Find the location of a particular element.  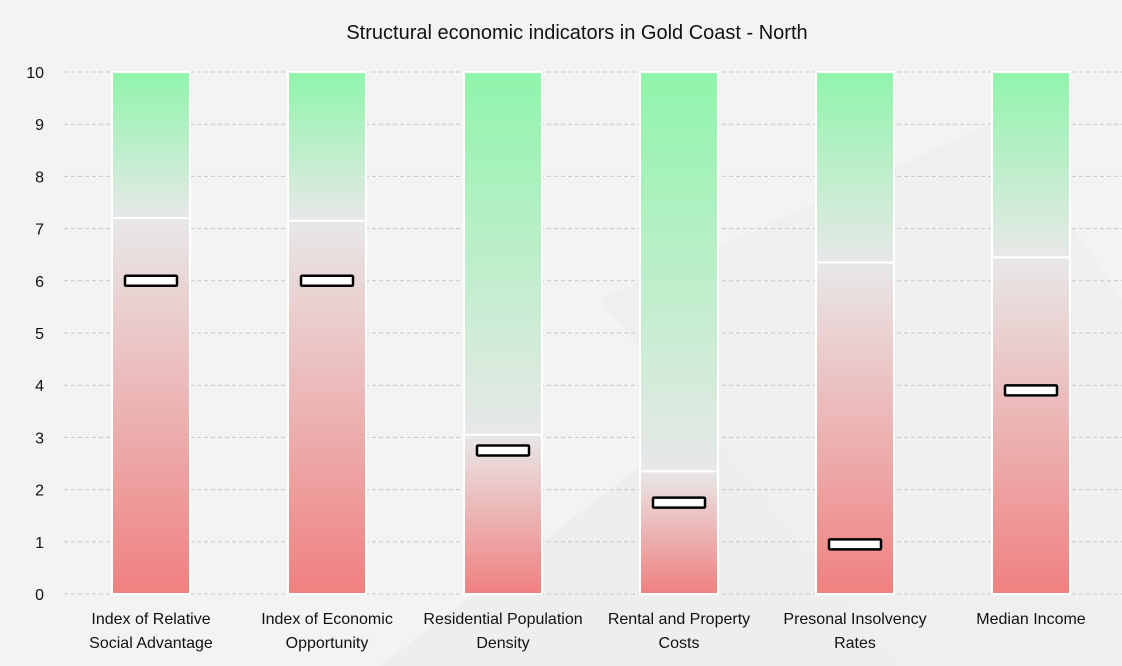

y-tick-label: 4 is located at coordinates (39, 386).